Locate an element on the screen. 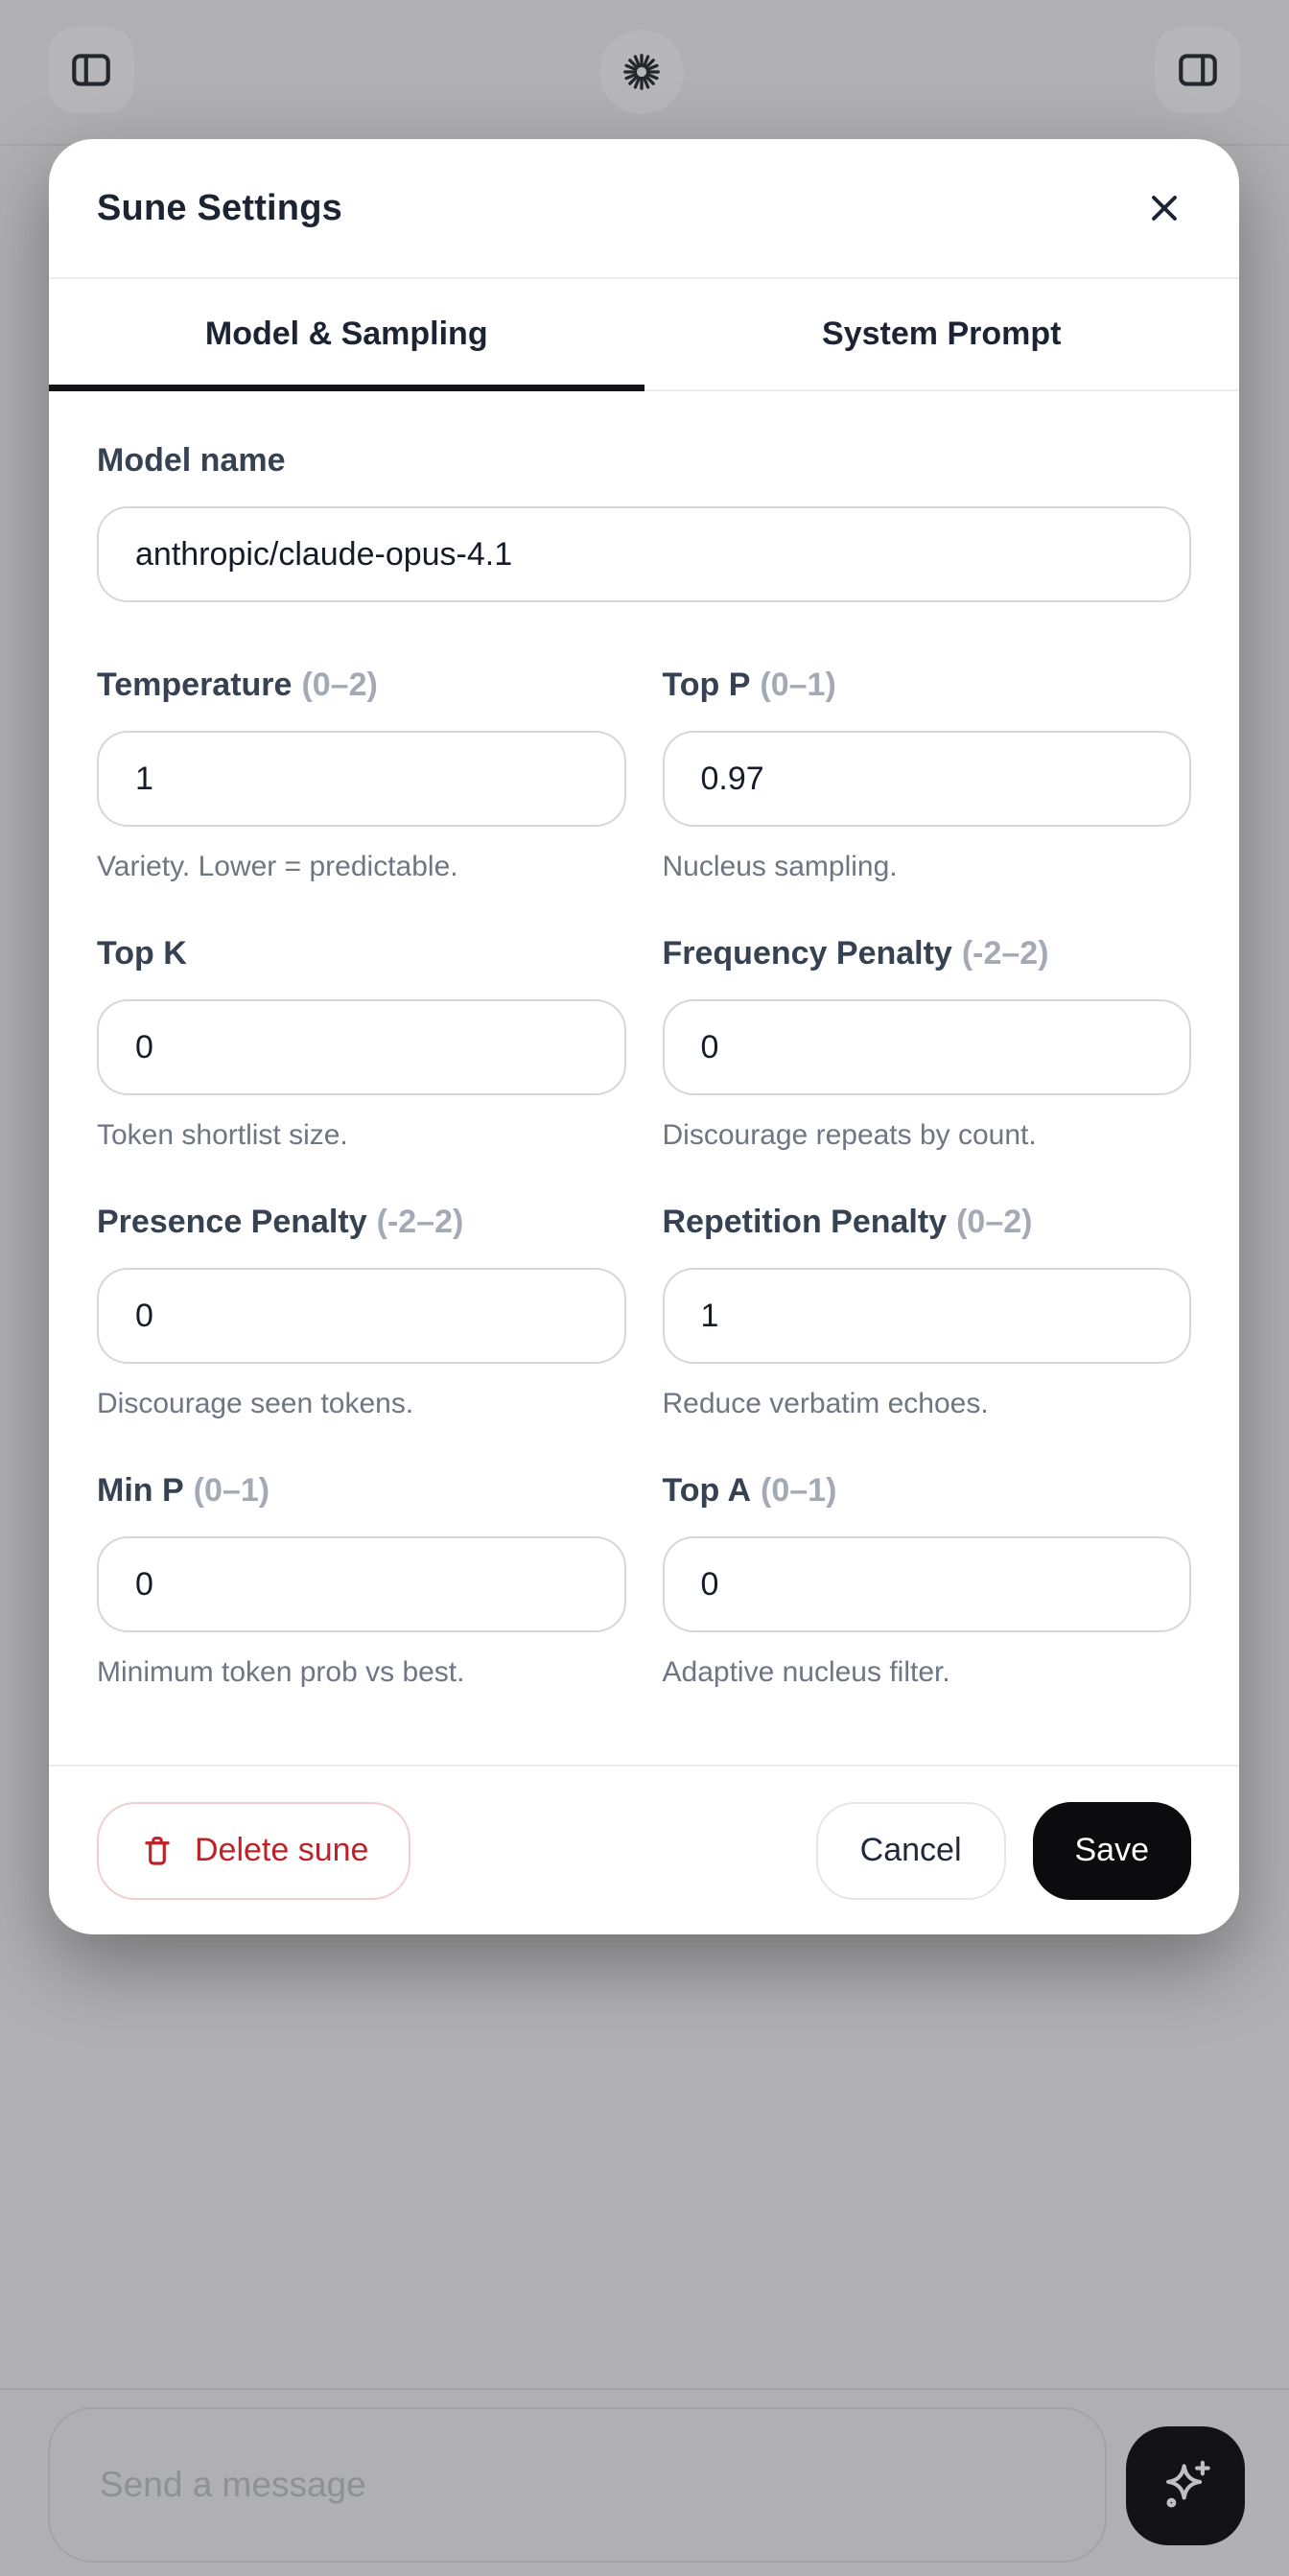  top-p-label: Top P is located at coordinates (706, 685).